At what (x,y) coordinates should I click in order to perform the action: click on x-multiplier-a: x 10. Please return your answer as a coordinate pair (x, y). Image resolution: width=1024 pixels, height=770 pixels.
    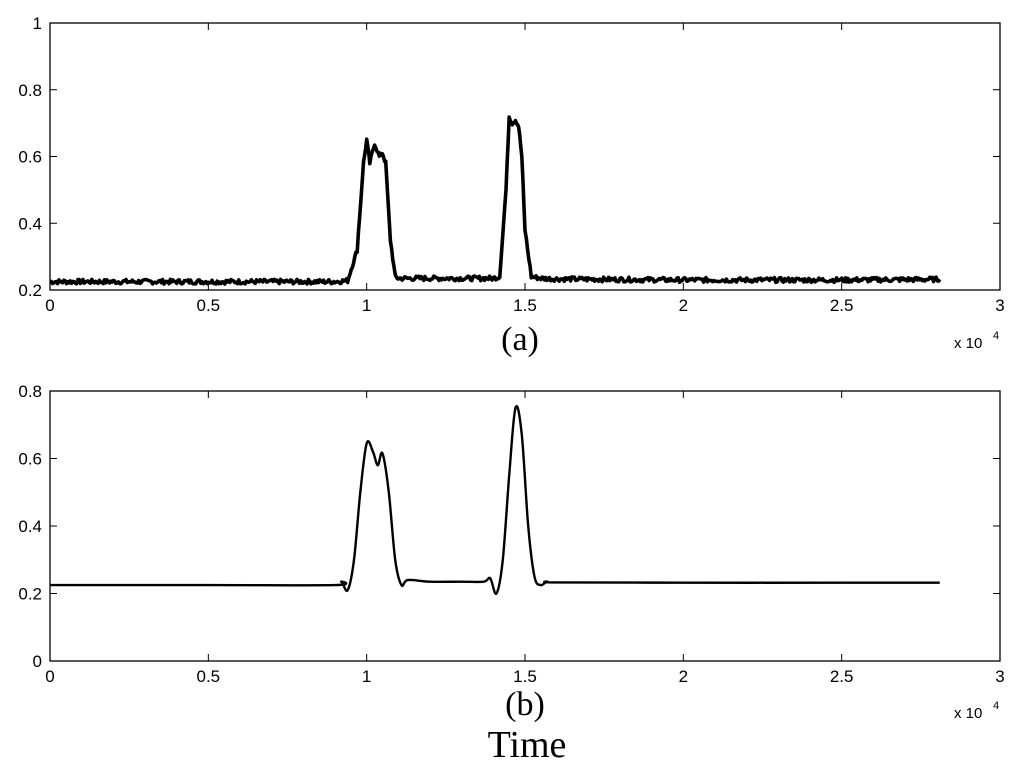
    Looking at the image, I should click on (968, 343).